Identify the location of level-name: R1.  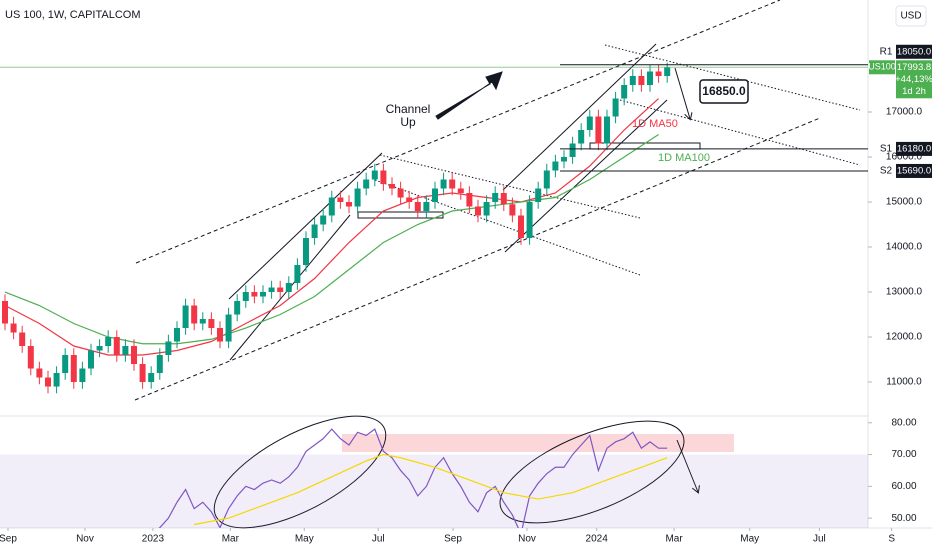
(886, 51).